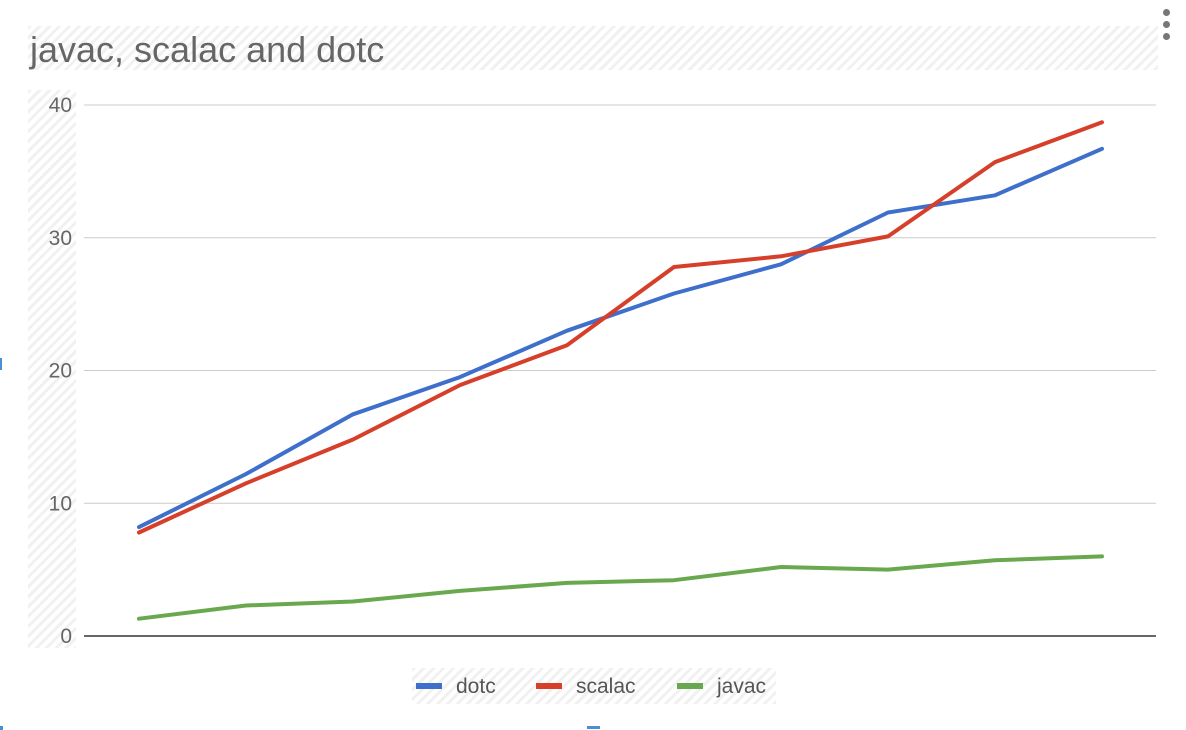  What do you see at coordinates (606, 686) in the screenshot?
I see `legend-label-scalac: scalac` at bounding box center [606, 686].